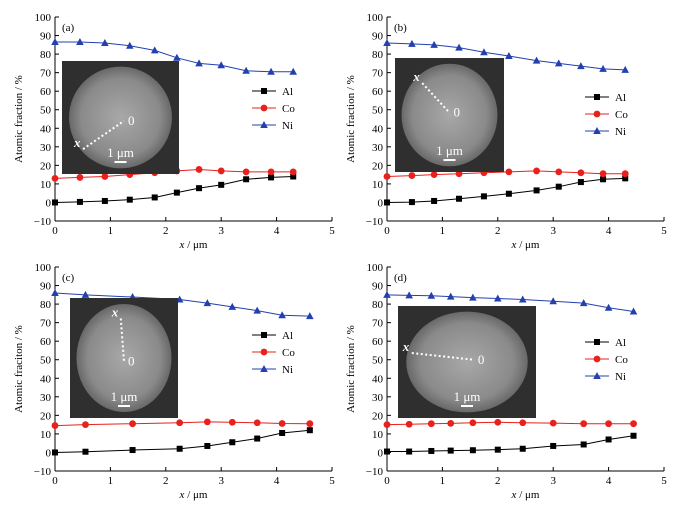  Describe the element at coordinates (510, 423) in the screenshot. I see `series-line-co` at that location.